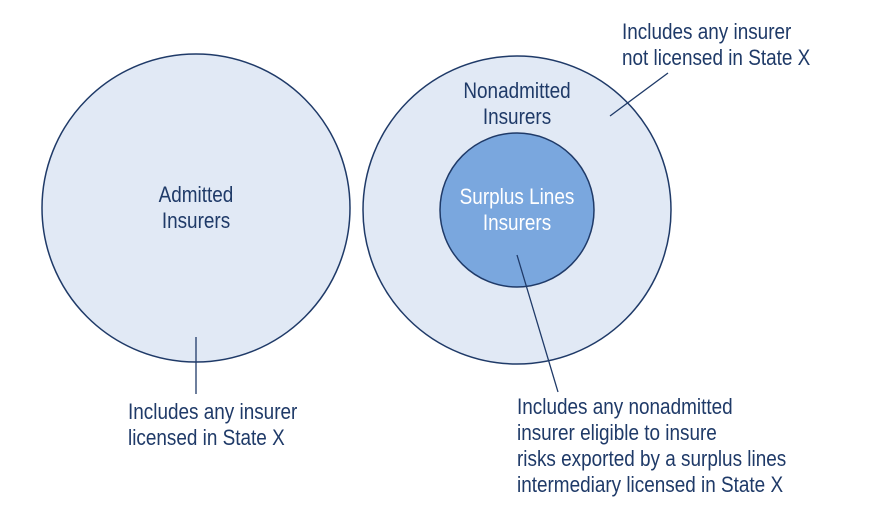  What do you see at coordinates (196, 194) in the screenshot?
I see `admitted-title-line-1: Admitted` at bounding box center [196, 194].